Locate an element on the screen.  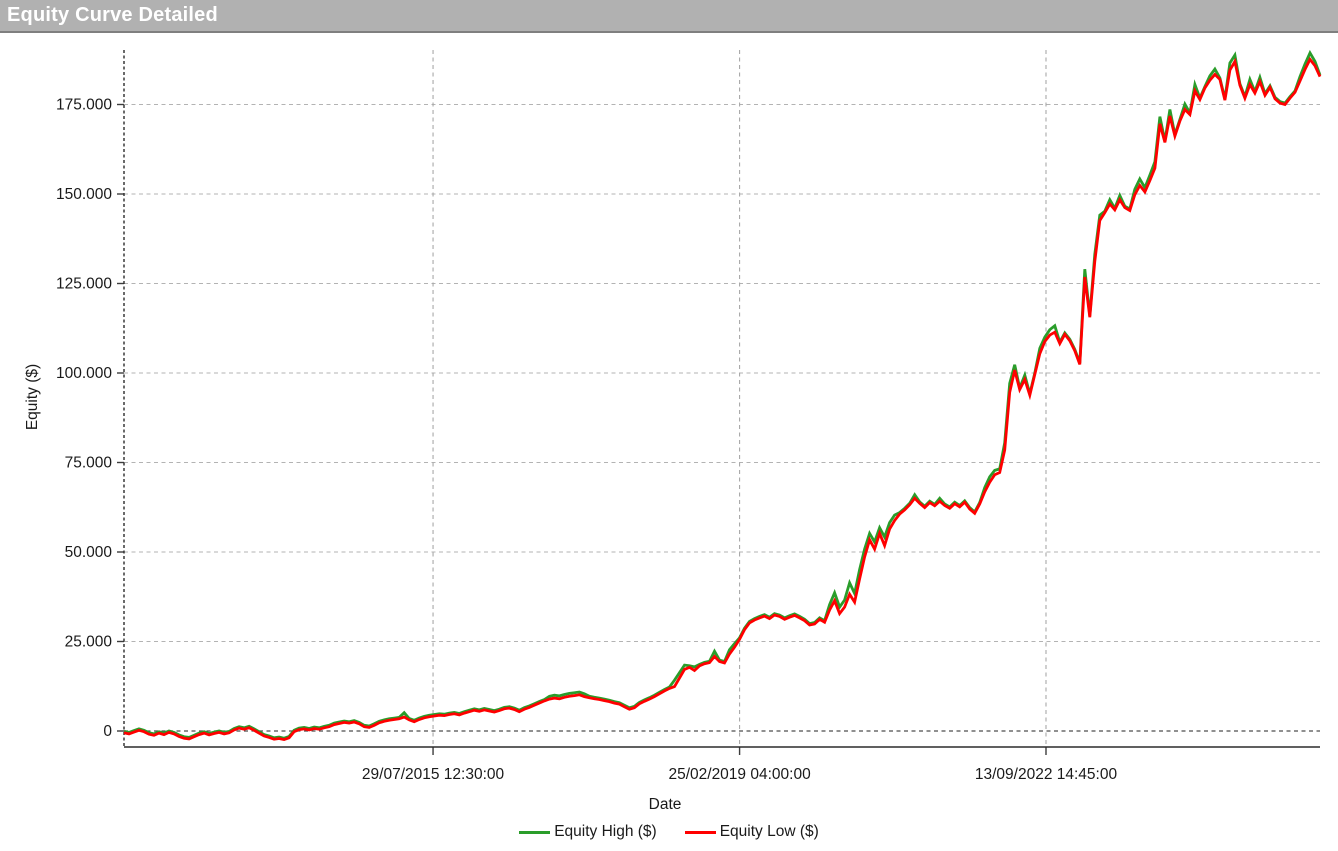
y-tick-label: 125.000 is located at coordinates (84, 284).